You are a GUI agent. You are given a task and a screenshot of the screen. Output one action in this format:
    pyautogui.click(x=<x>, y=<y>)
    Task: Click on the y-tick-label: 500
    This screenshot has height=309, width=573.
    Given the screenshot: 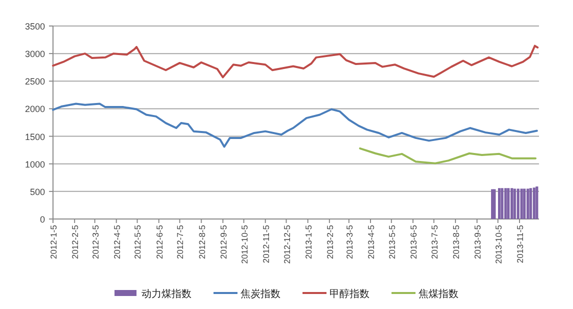 What is the action you would take?
    pyautogui.click(x=37, y=191)
    